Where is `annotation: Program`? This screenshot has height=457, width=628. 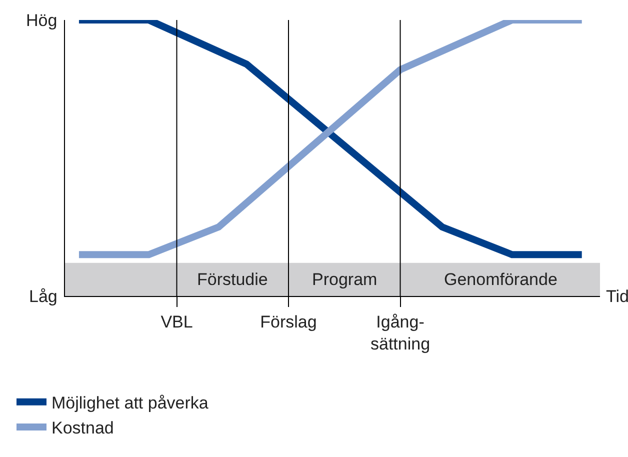 annotation: Program is located at coordinates (345, 279).